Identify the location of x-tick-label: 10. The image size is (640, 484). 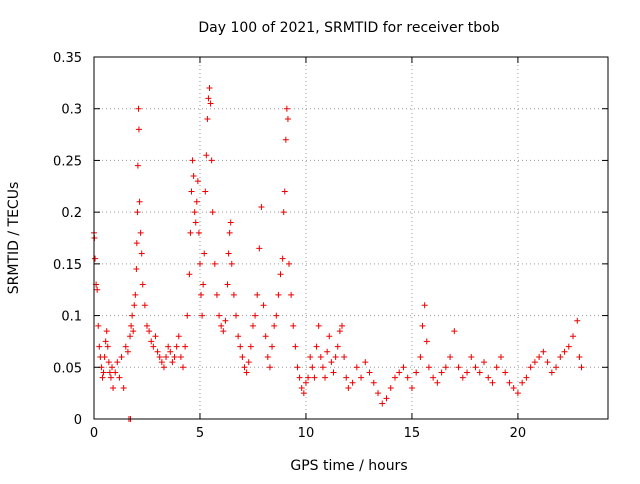
(306, 433).